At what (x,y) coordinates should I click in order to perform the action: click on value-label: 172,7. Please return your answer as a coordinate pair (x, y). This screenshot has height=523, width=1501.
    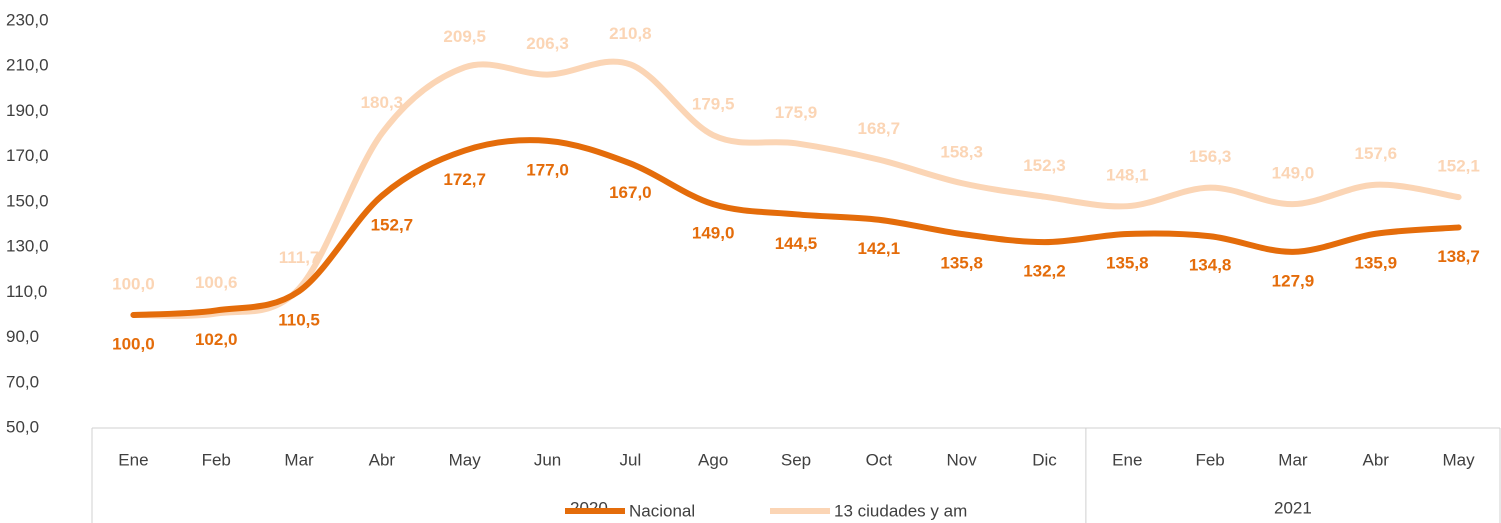
    Looking at the image, I should click on (464, 179).